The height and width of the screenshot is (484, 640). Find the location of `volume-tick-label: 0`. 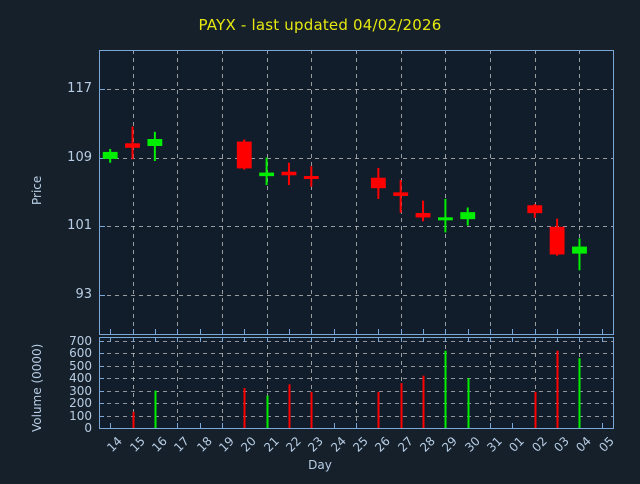

volume-tick-label: 0 is located at coordinates (88, 427).